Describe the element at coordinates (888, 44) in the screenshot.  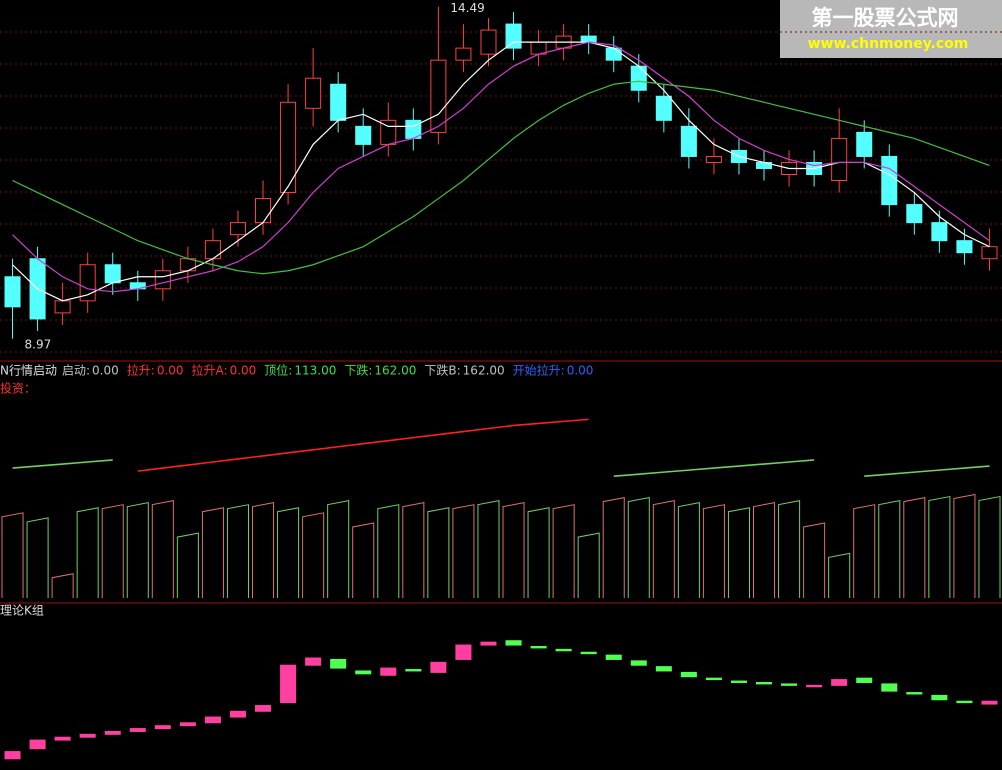
I see `watermark-url: www.chnmoney.com` at that location.